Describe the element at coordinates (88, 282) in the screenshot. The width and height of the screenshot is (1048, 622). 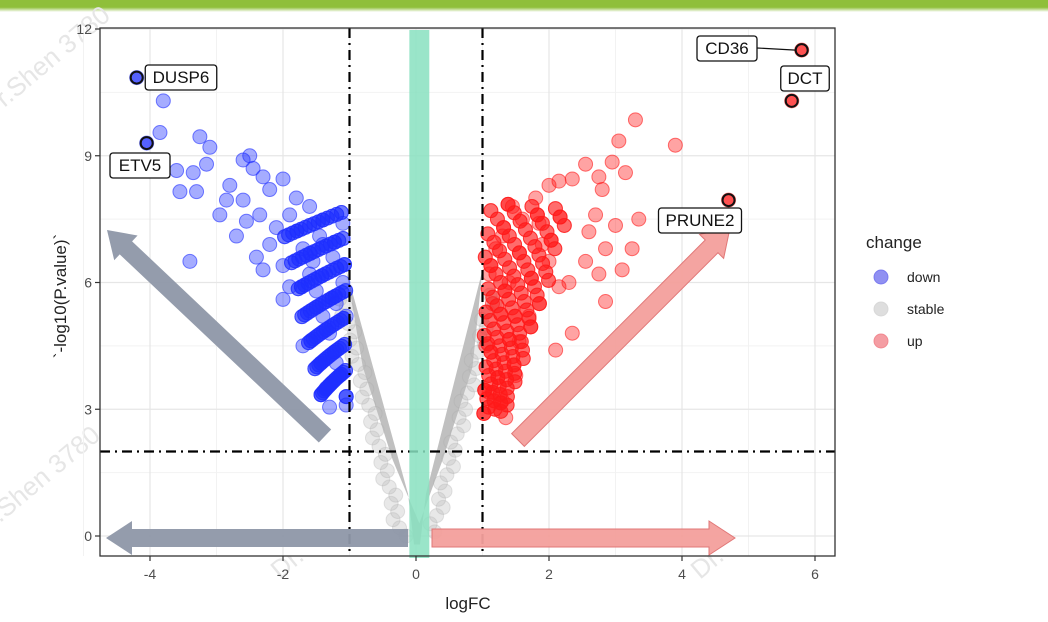
I see `y-axis: 0 3 6 9 12` at that location.